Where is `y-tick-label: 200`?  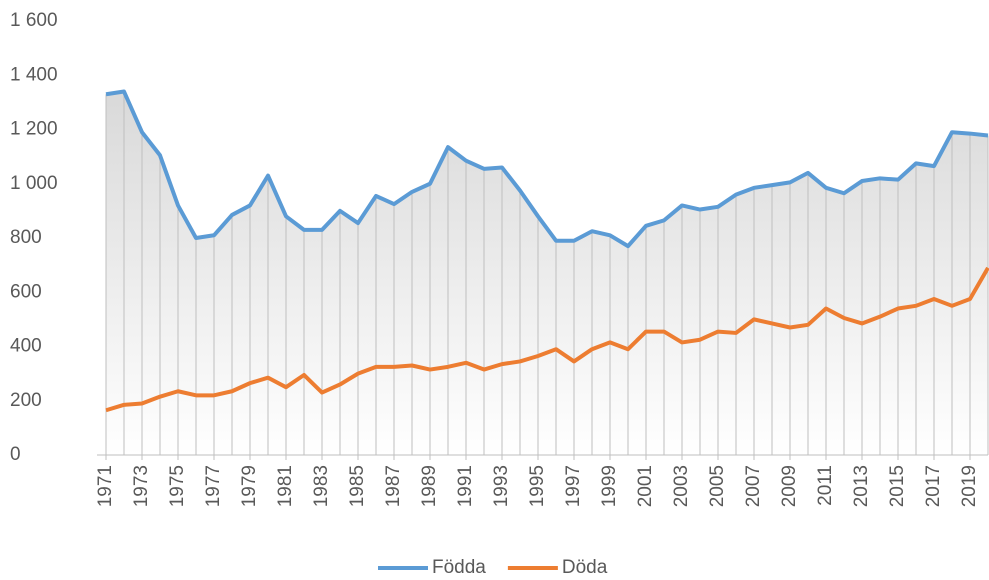 y-tick-label: 200 is located at coordinates (26, 400).